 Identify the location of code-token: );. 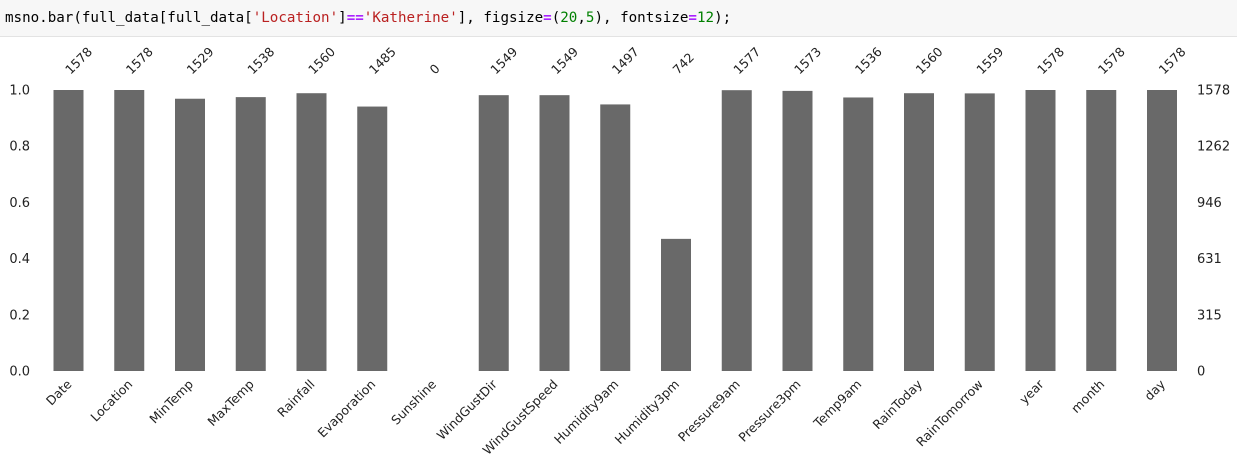
(723, 18).